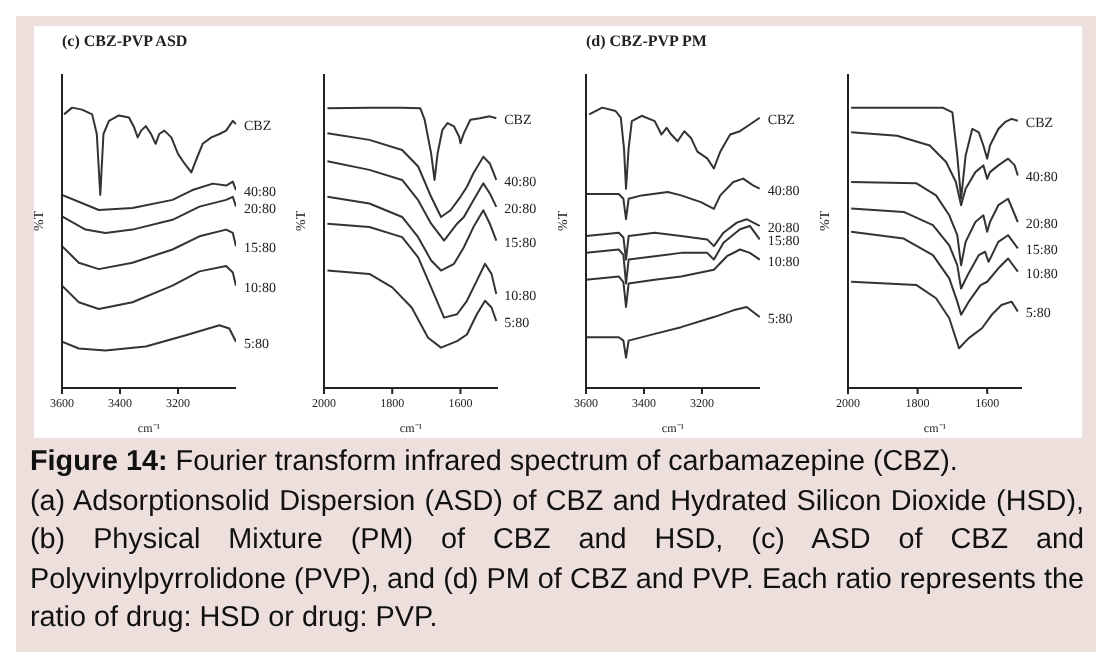 The height and width of the screenshot is (668, 1112). I want to click on chart-title: (d) CBZ-PVP PM, so click(646, 41).